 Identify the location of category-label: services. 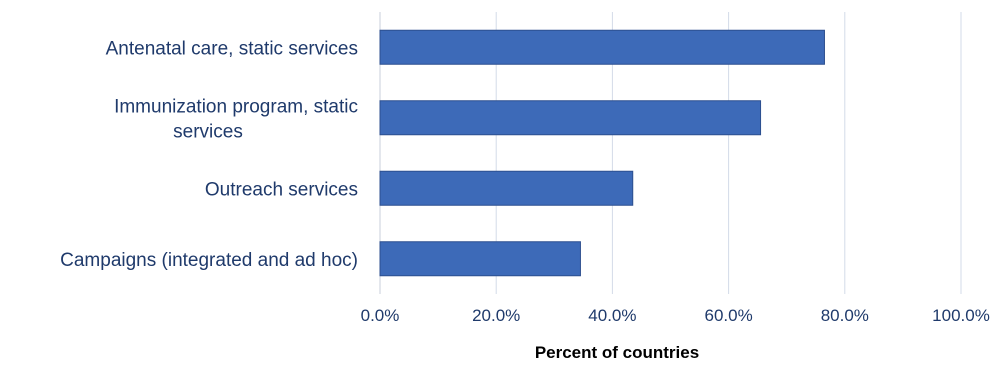
(208, 131).